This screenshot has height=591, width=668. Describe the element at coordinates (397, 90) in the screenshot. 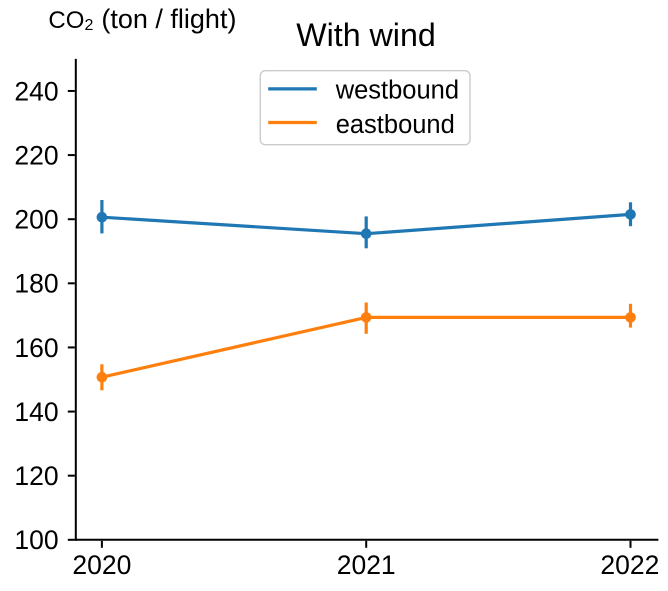

I see `svg-text: westbound` at that location.